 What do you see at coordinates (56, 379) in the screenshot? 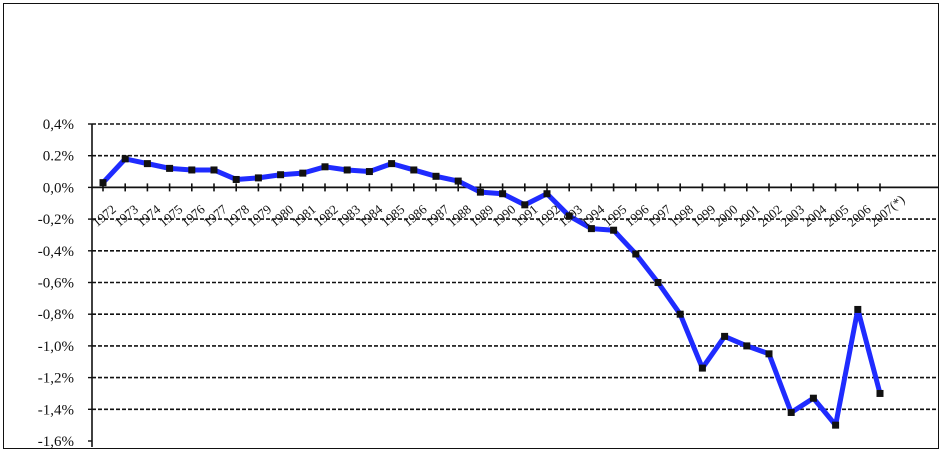
I see `y-tick-label: -1,2%` at bounding box center [56, 379].